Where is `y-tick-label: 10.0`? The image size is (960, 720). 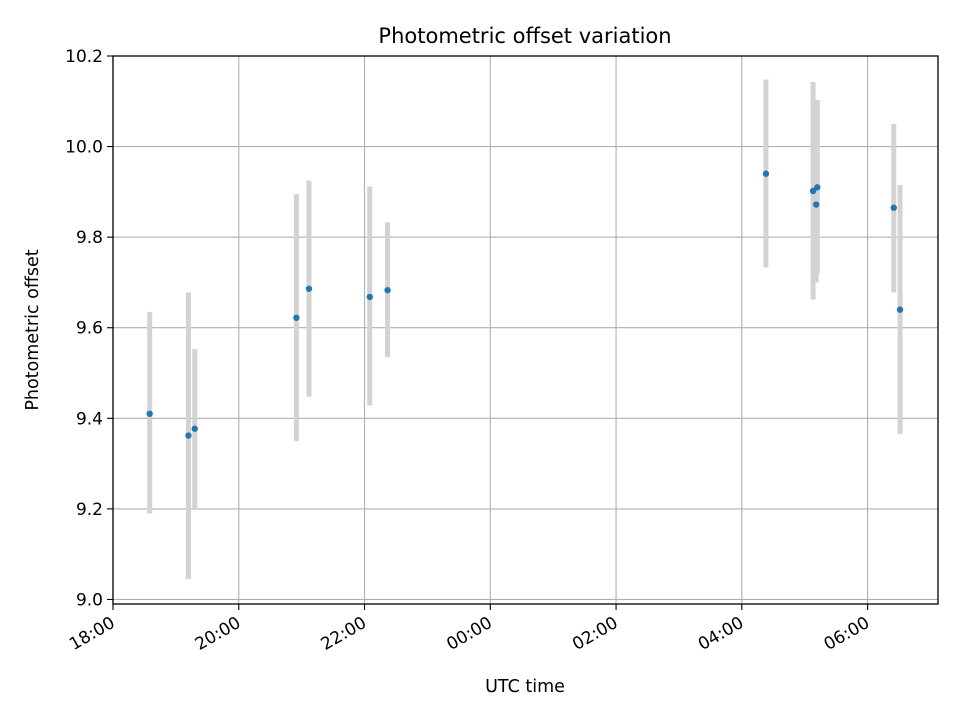 y-tick-label: 10.0 is located at coordinates (84, 148).